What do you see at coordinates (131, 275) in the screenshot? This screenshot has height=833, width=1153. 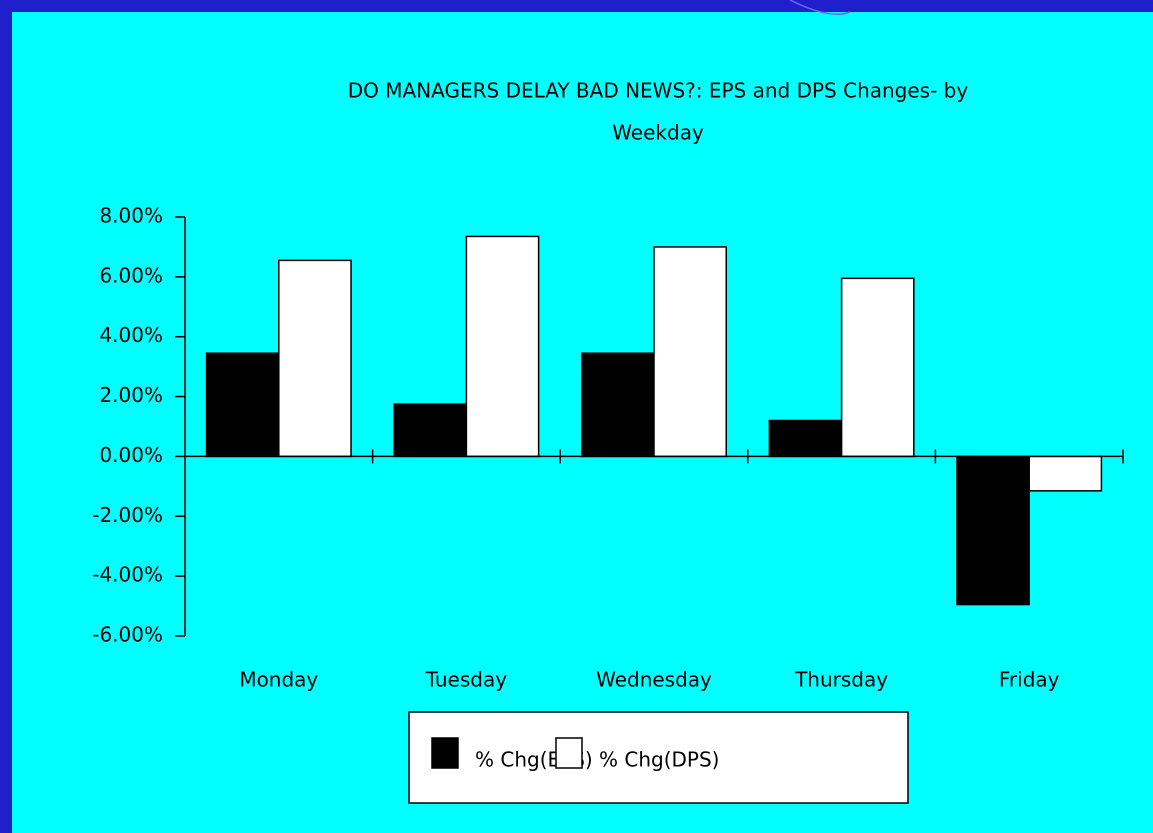 I see `y-tick-label: 6.00%` at bounding box center [131, 275].